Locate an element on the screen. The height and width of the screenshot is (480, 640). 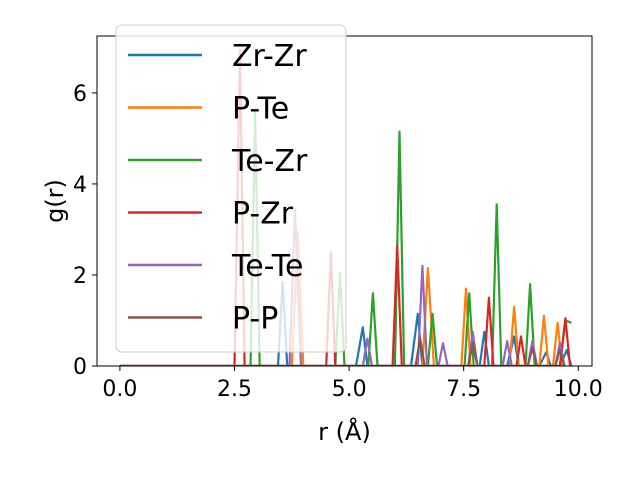
x-tick-label: 2.5 is located at coordinates (234, 389).